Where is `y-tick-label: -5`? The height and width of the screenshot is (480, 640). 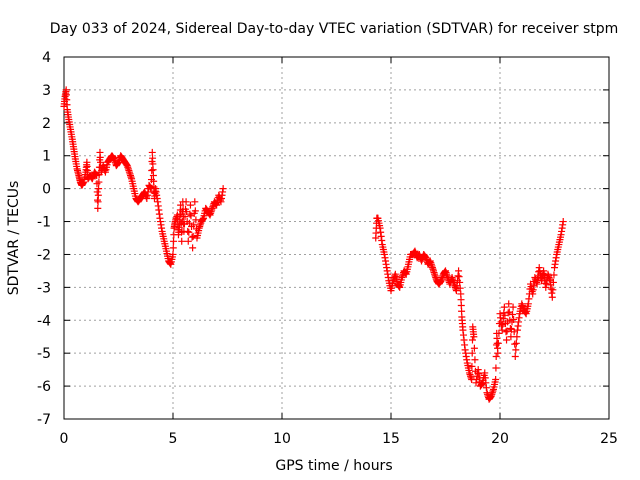
y-tick-label: -5 is located at coordinates (44, 354).